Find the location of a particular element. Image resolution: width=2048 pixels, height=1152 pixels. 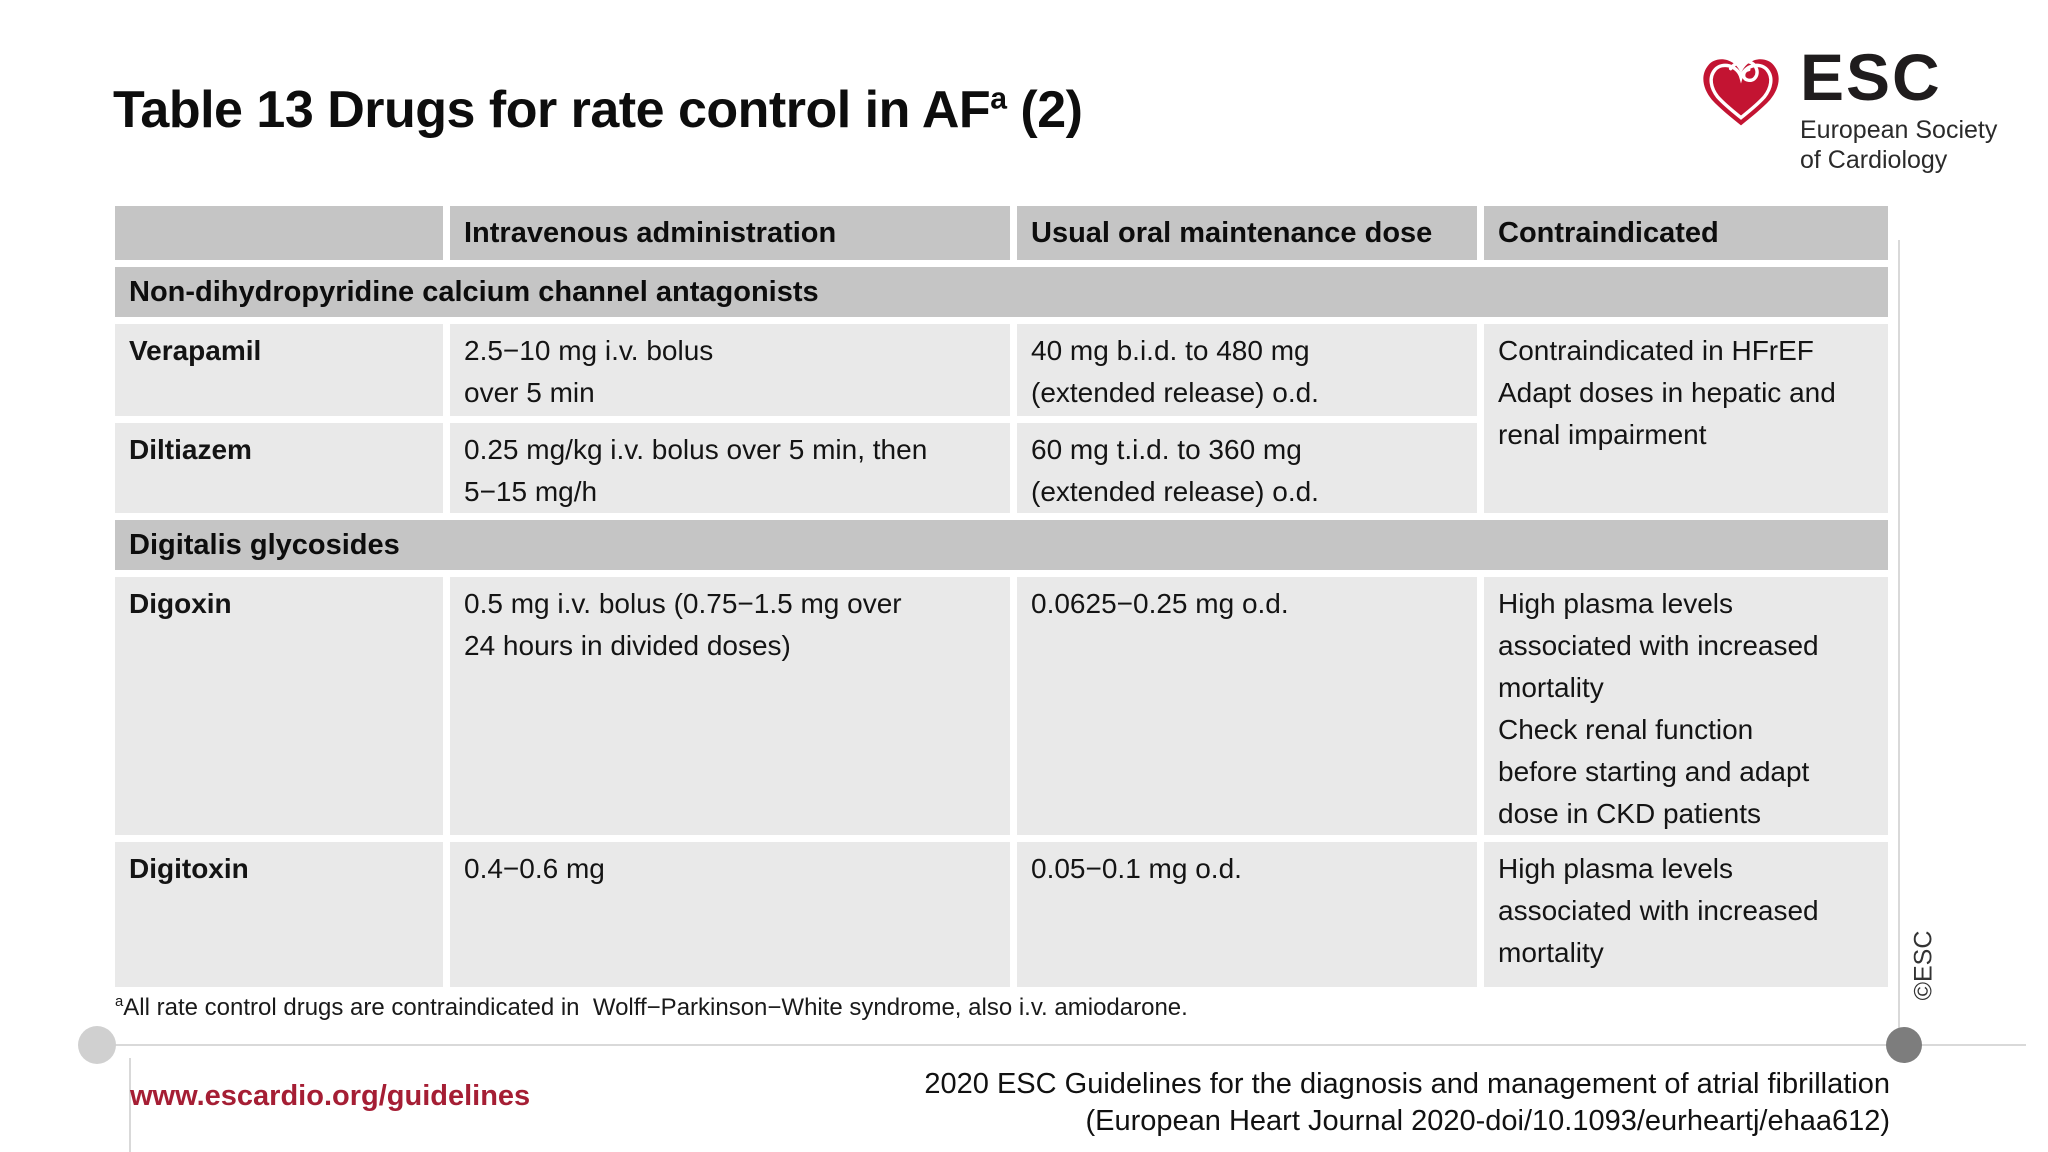

title-text: Table 13 Drugs for rate control in AF is located at coordinates (552, 110).